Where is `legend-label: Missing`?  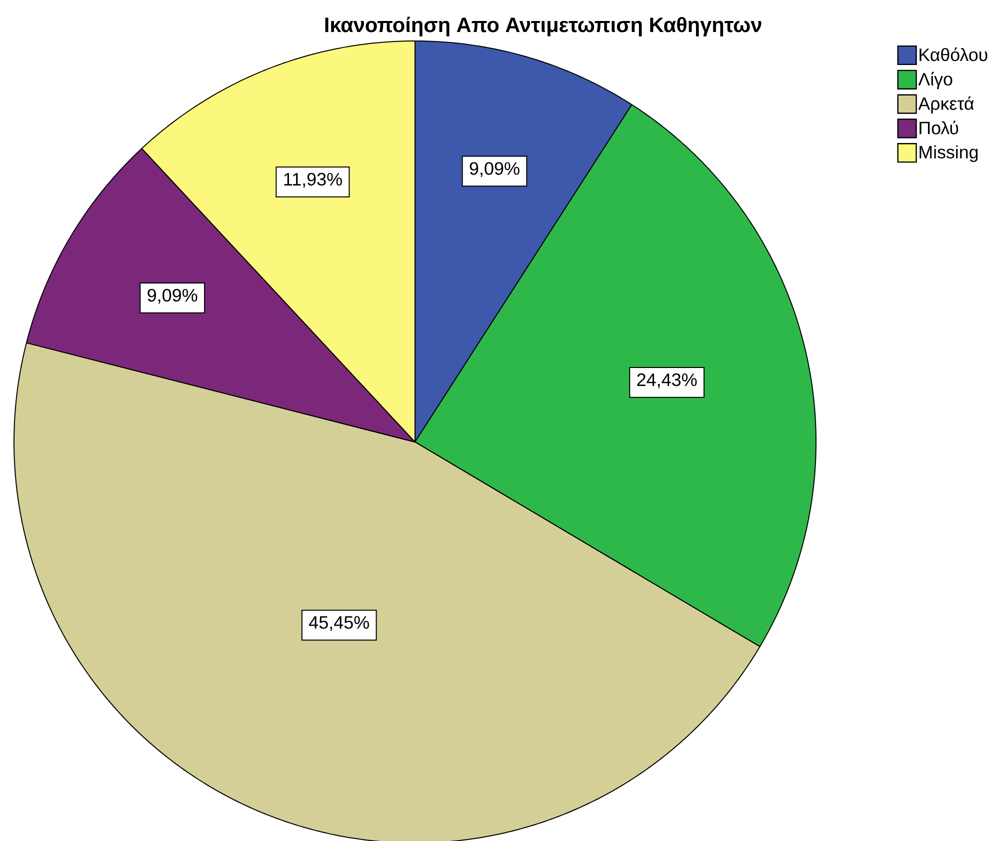
legend-label: Missing is located at coordinates (949, 153).